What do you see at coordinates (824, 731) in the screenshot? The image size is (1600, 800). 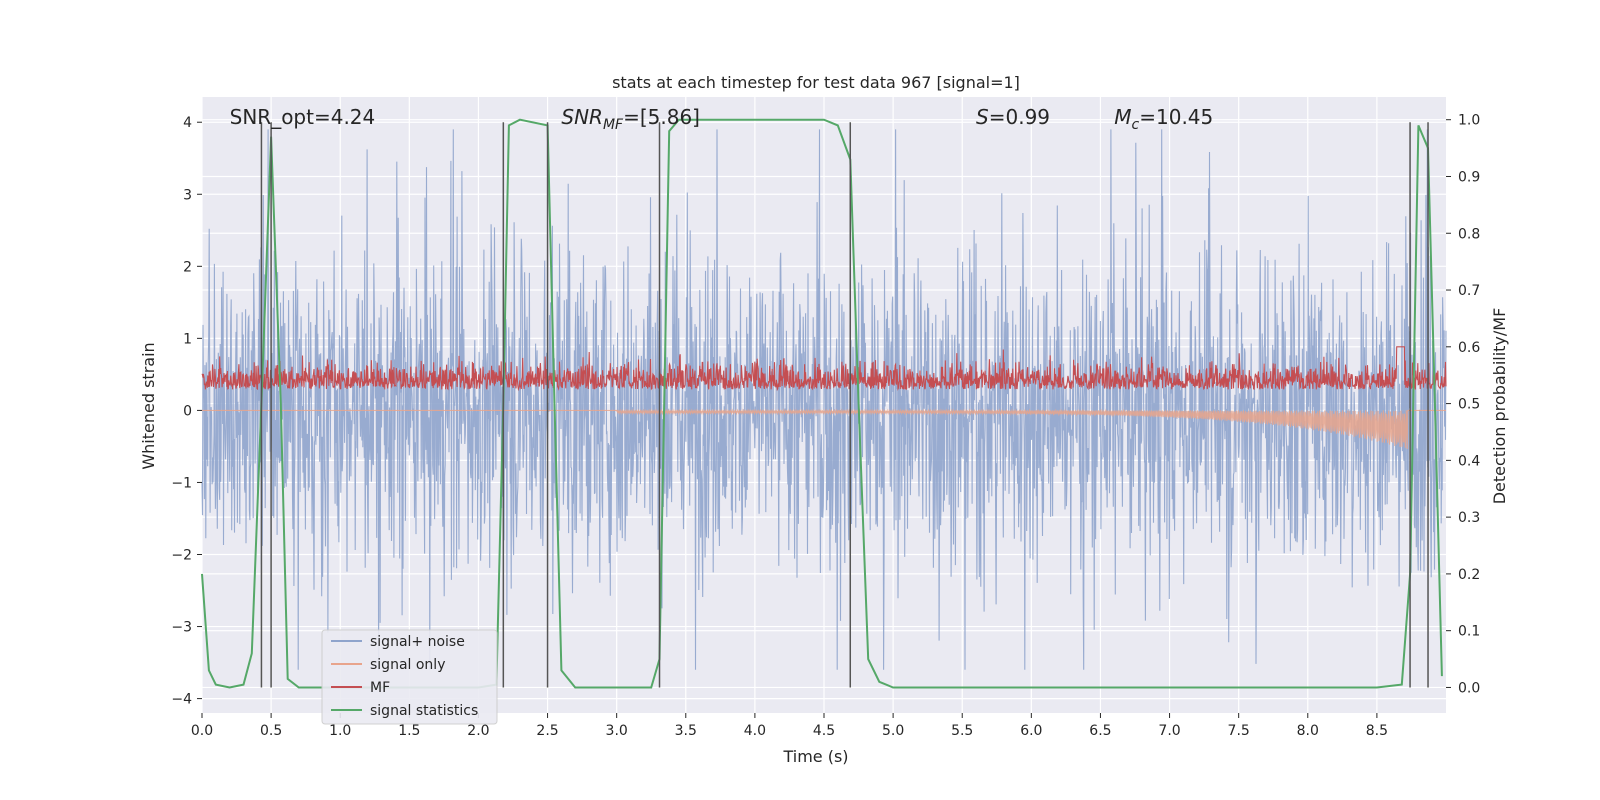 I see `x-tick-label: 4.5` at bounding box center [824, 731].